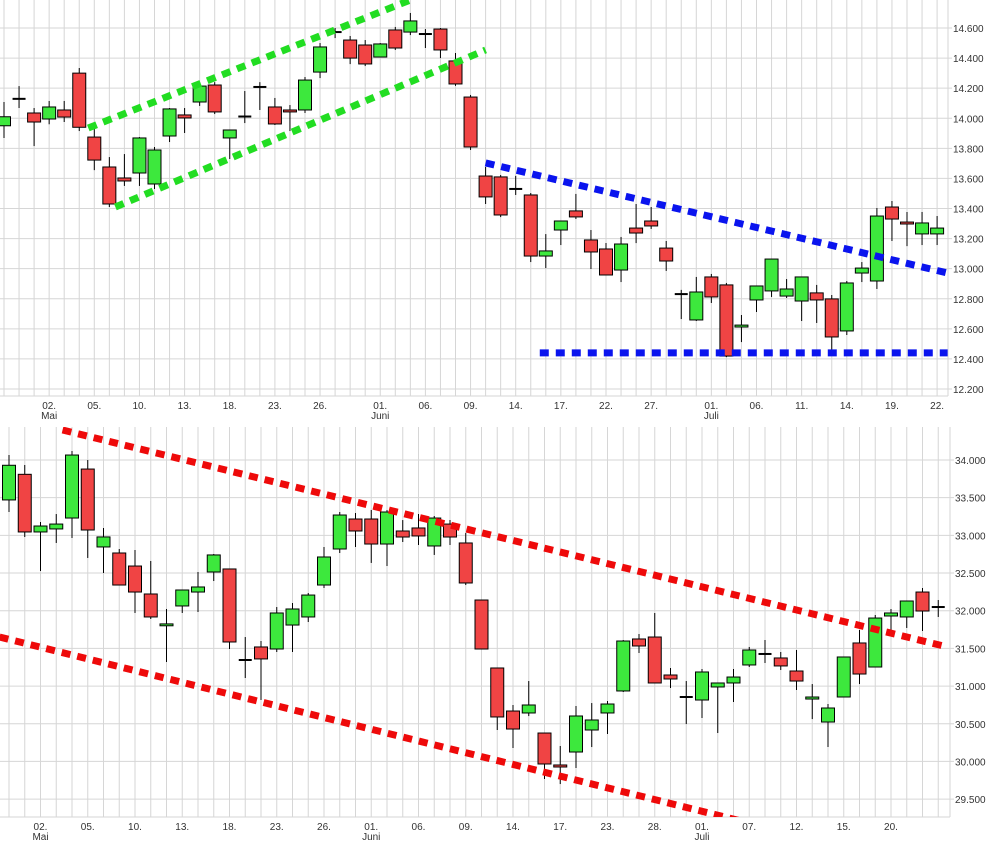  Describe the element at coordinates (970, 536) in the screenshot. I see `y-tick-label: 33.000` at that location.